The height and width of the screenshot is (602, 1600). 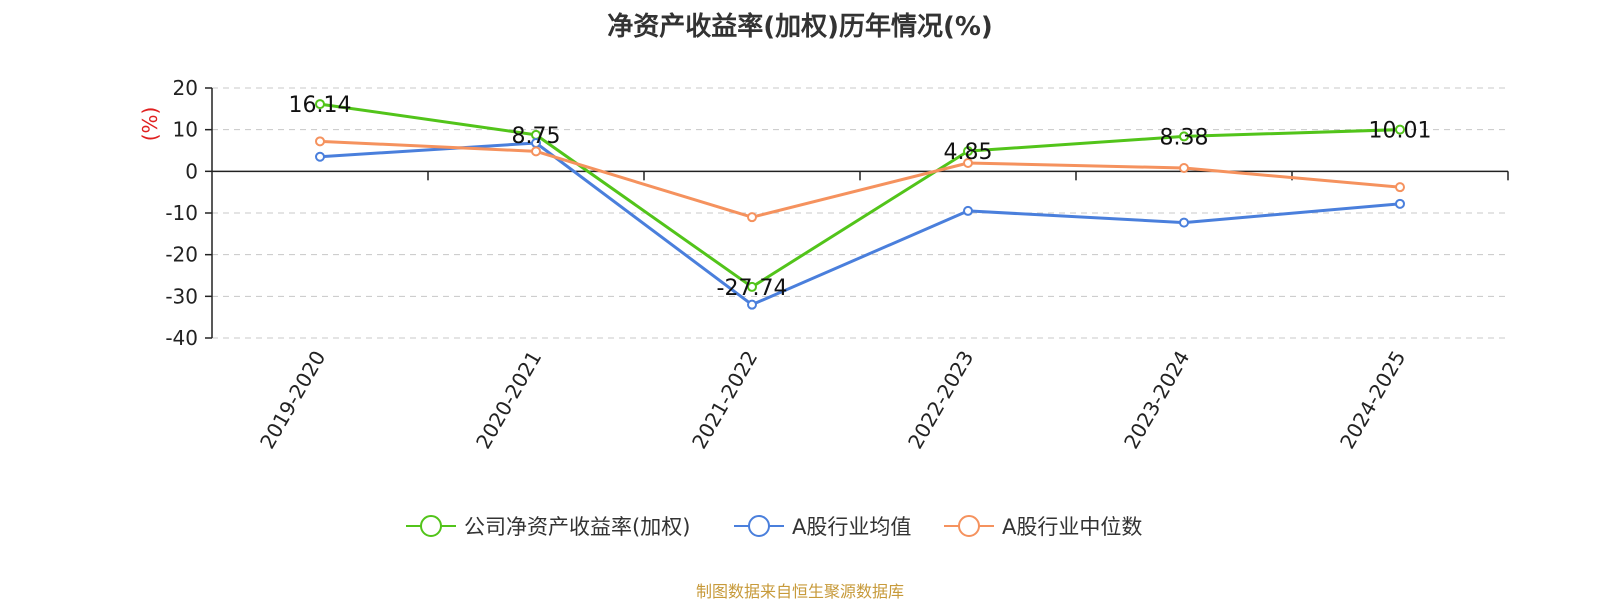 I want to click on source-note: 制图数据来自恒生聚源数据库, so click(x=799, y=591).